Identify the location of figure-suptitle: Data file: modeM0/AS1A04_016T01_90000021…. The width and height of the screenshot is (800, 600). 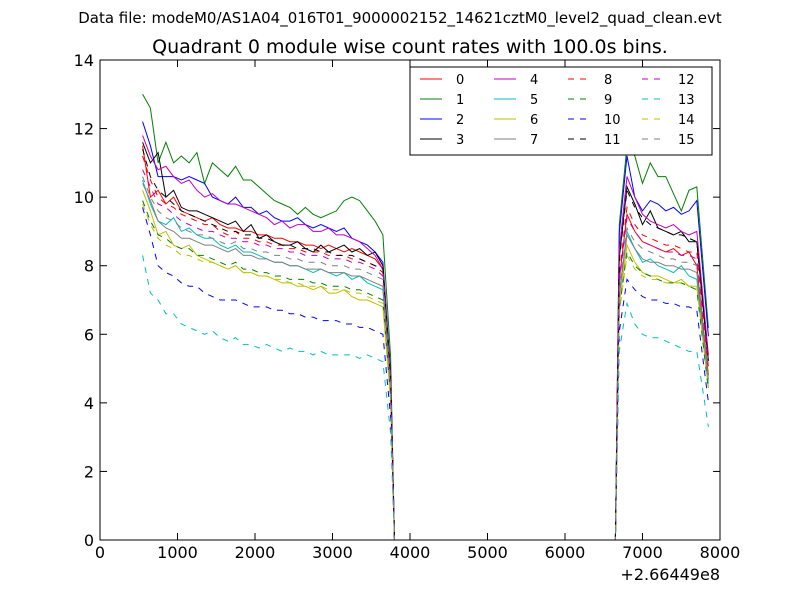
(400, 18).